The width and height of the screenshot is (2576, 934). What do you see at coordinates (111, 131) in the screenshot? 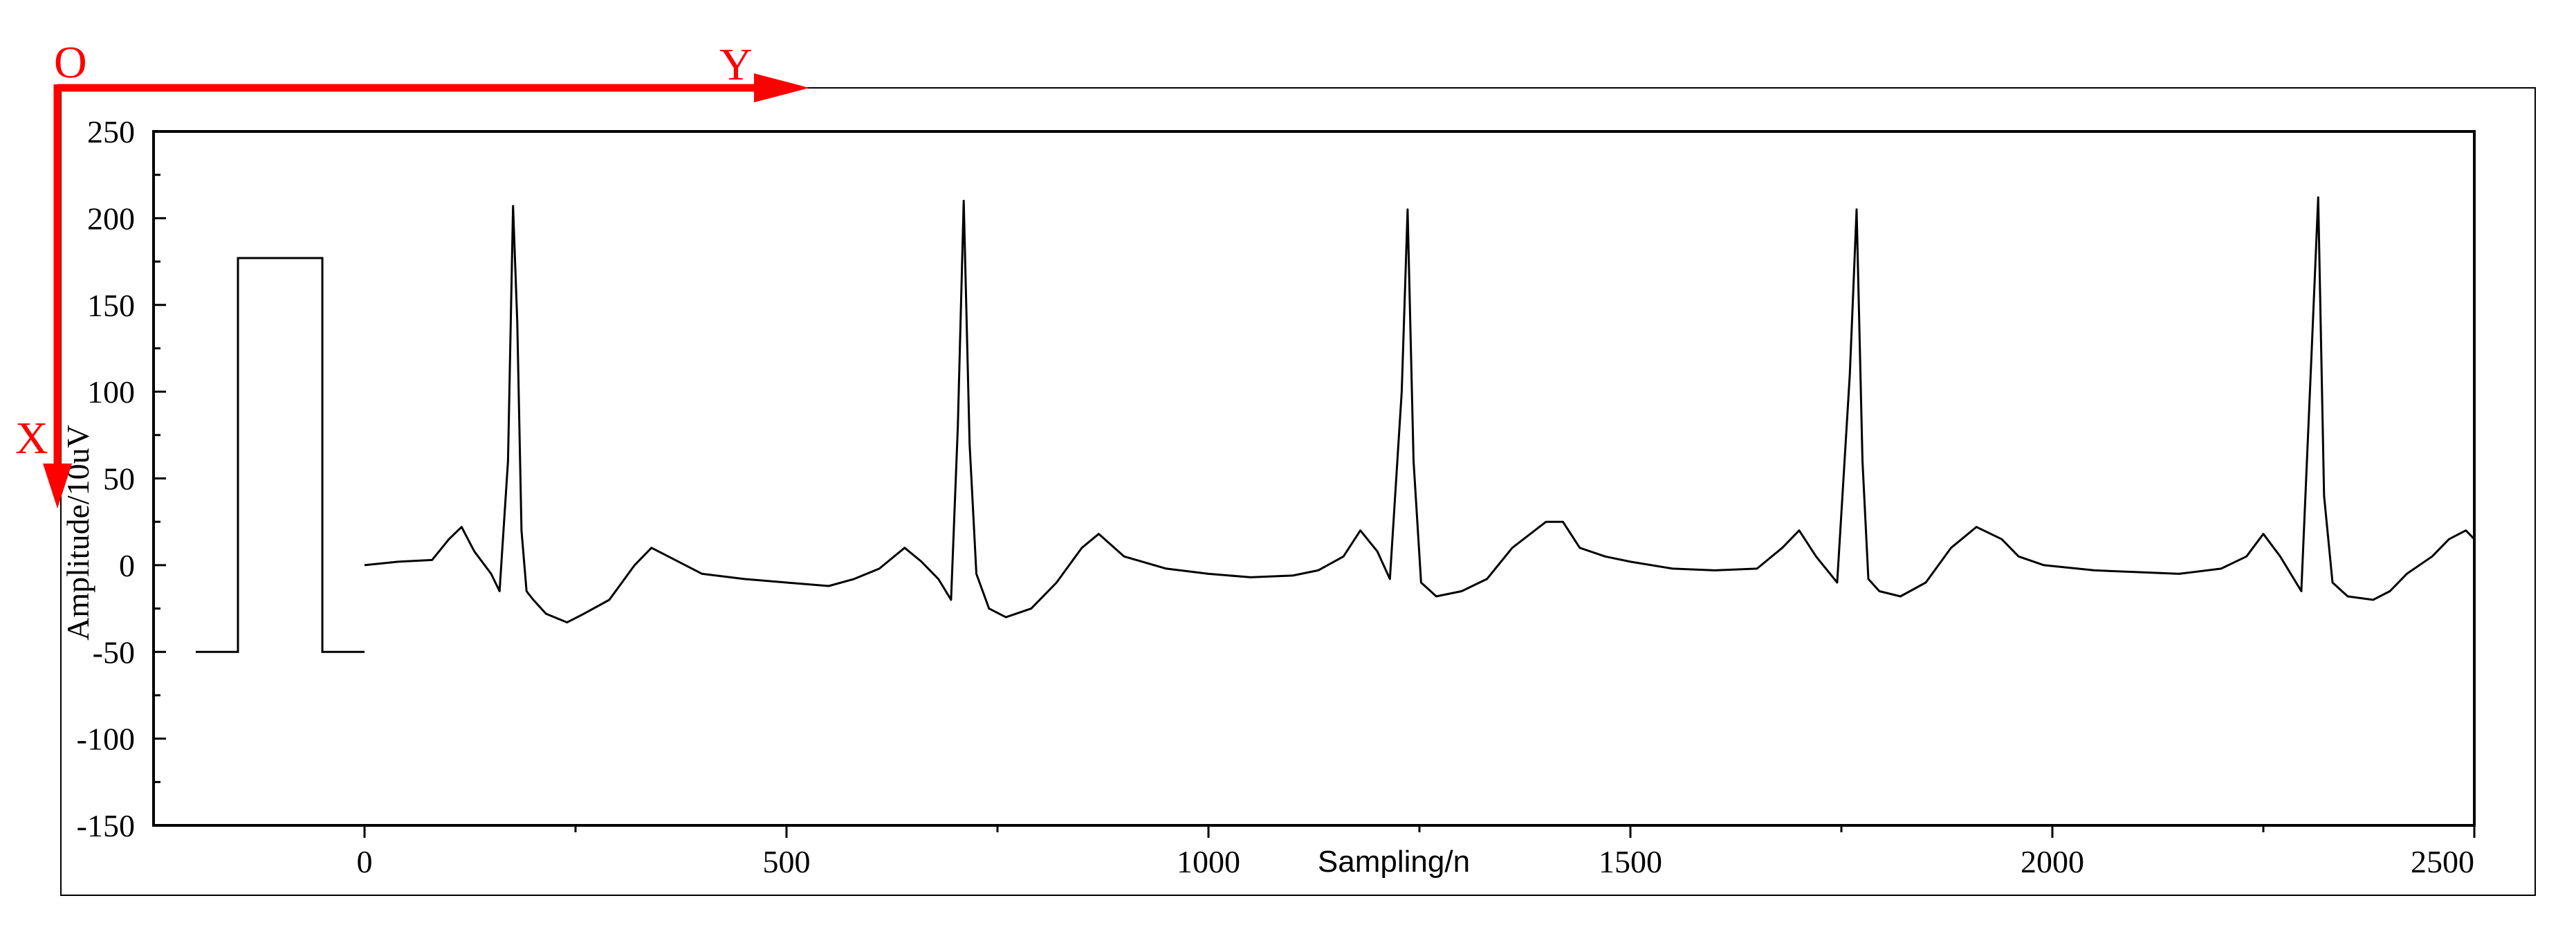
I see `y-tick-label: 250` at bounding box center [111, 131].